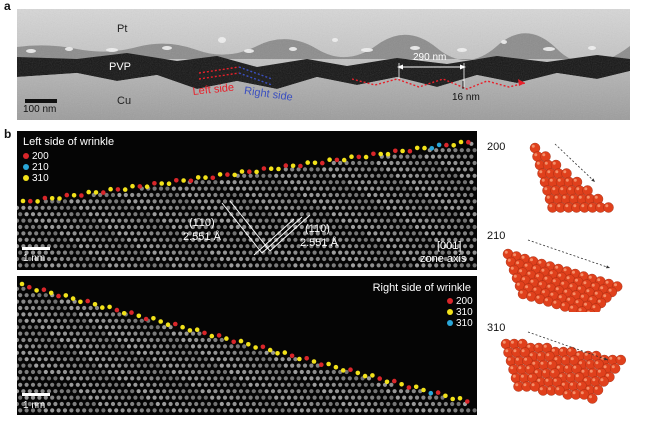 This screenshot has width=648, height=422. I want to click on facet-legend-bottom: 200 310 310, so click(460, 312).